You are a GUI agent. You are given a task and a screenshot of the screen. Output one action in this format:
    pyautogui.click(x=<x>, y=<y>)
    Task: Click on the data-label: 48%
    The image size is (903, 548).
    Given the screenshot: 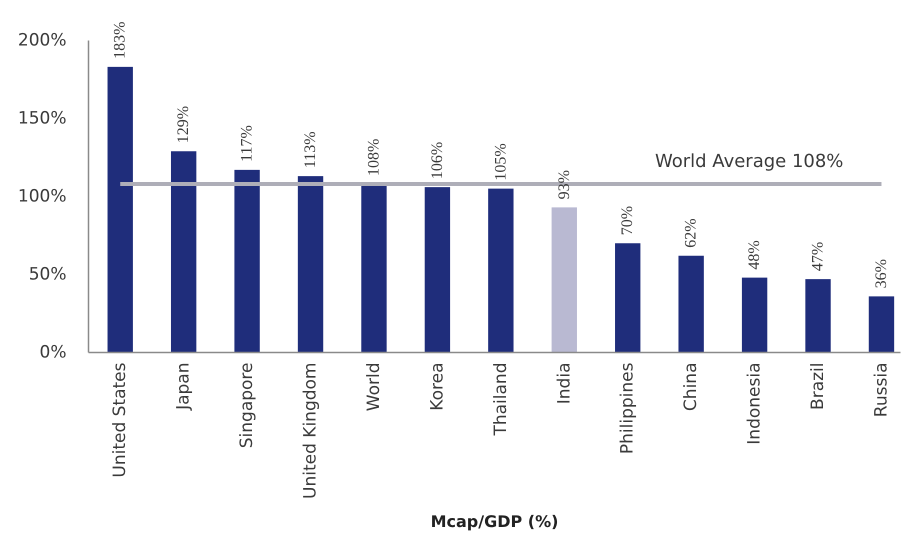 What is the action you would take?
    pyautogui.click(x=755, y=255)
    